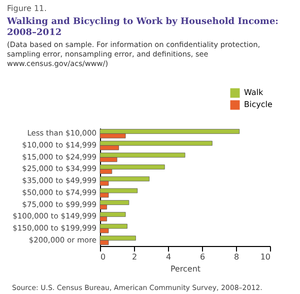  What do you see at coordinates (254, 92) in the screenshot?
I see `legend-label: Walk` at bounding box center [254, 92].